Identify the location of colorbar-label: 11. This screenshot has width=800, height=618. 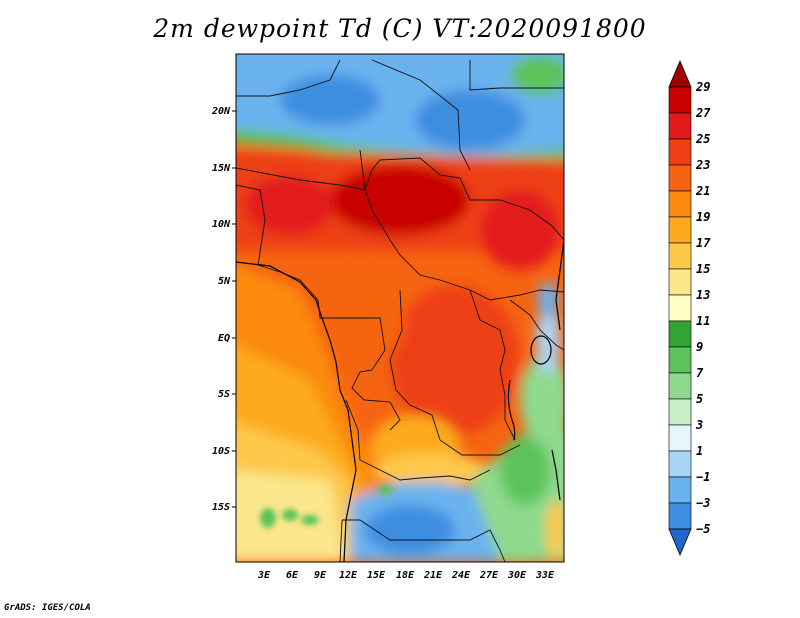
(703, 321).